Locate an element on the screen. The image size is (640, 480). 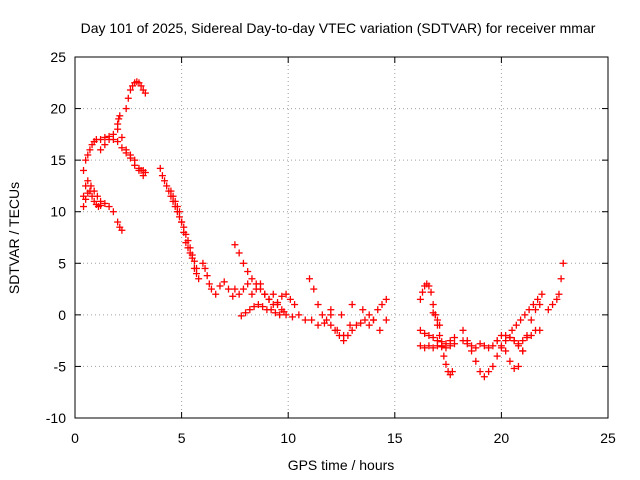
x-axis-label: GPS time / hours is located at coordinates (341, 465).